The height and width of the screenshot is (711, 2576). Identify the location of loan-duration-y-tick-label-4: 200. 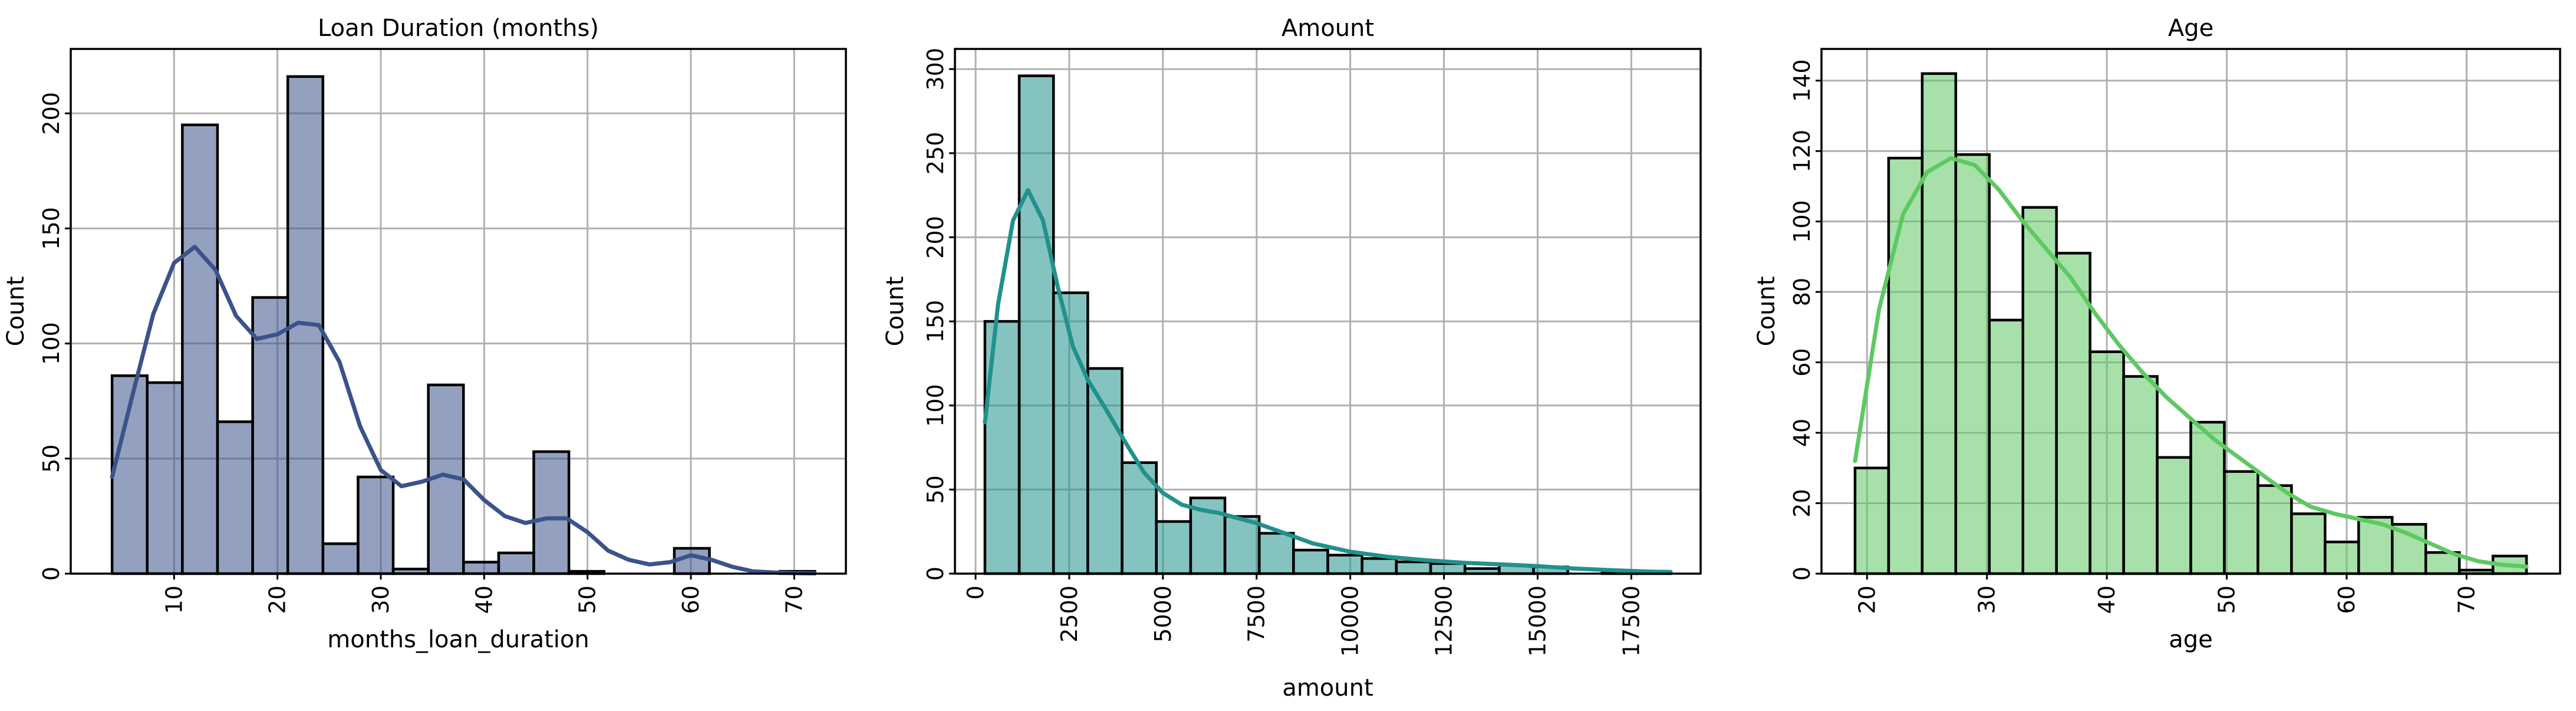
(51, 113).